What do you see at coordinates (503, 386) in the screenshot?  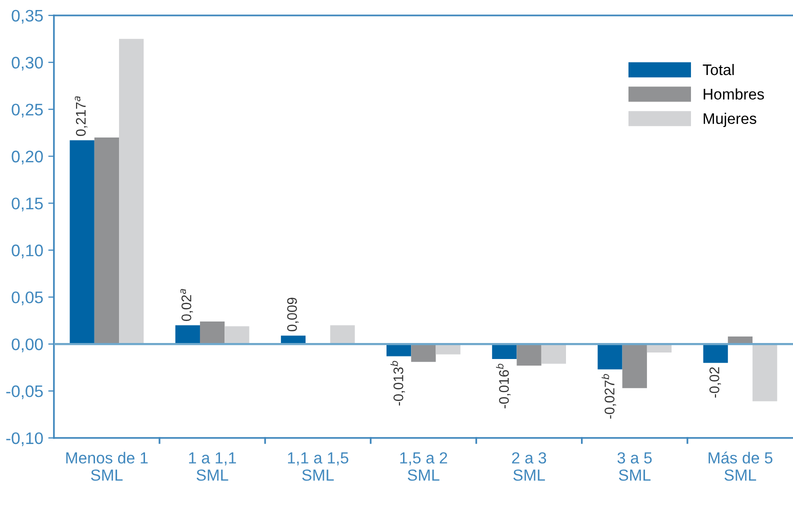 I see `data-label: -0,016$^{b}$` at bounding box center [503, 386].